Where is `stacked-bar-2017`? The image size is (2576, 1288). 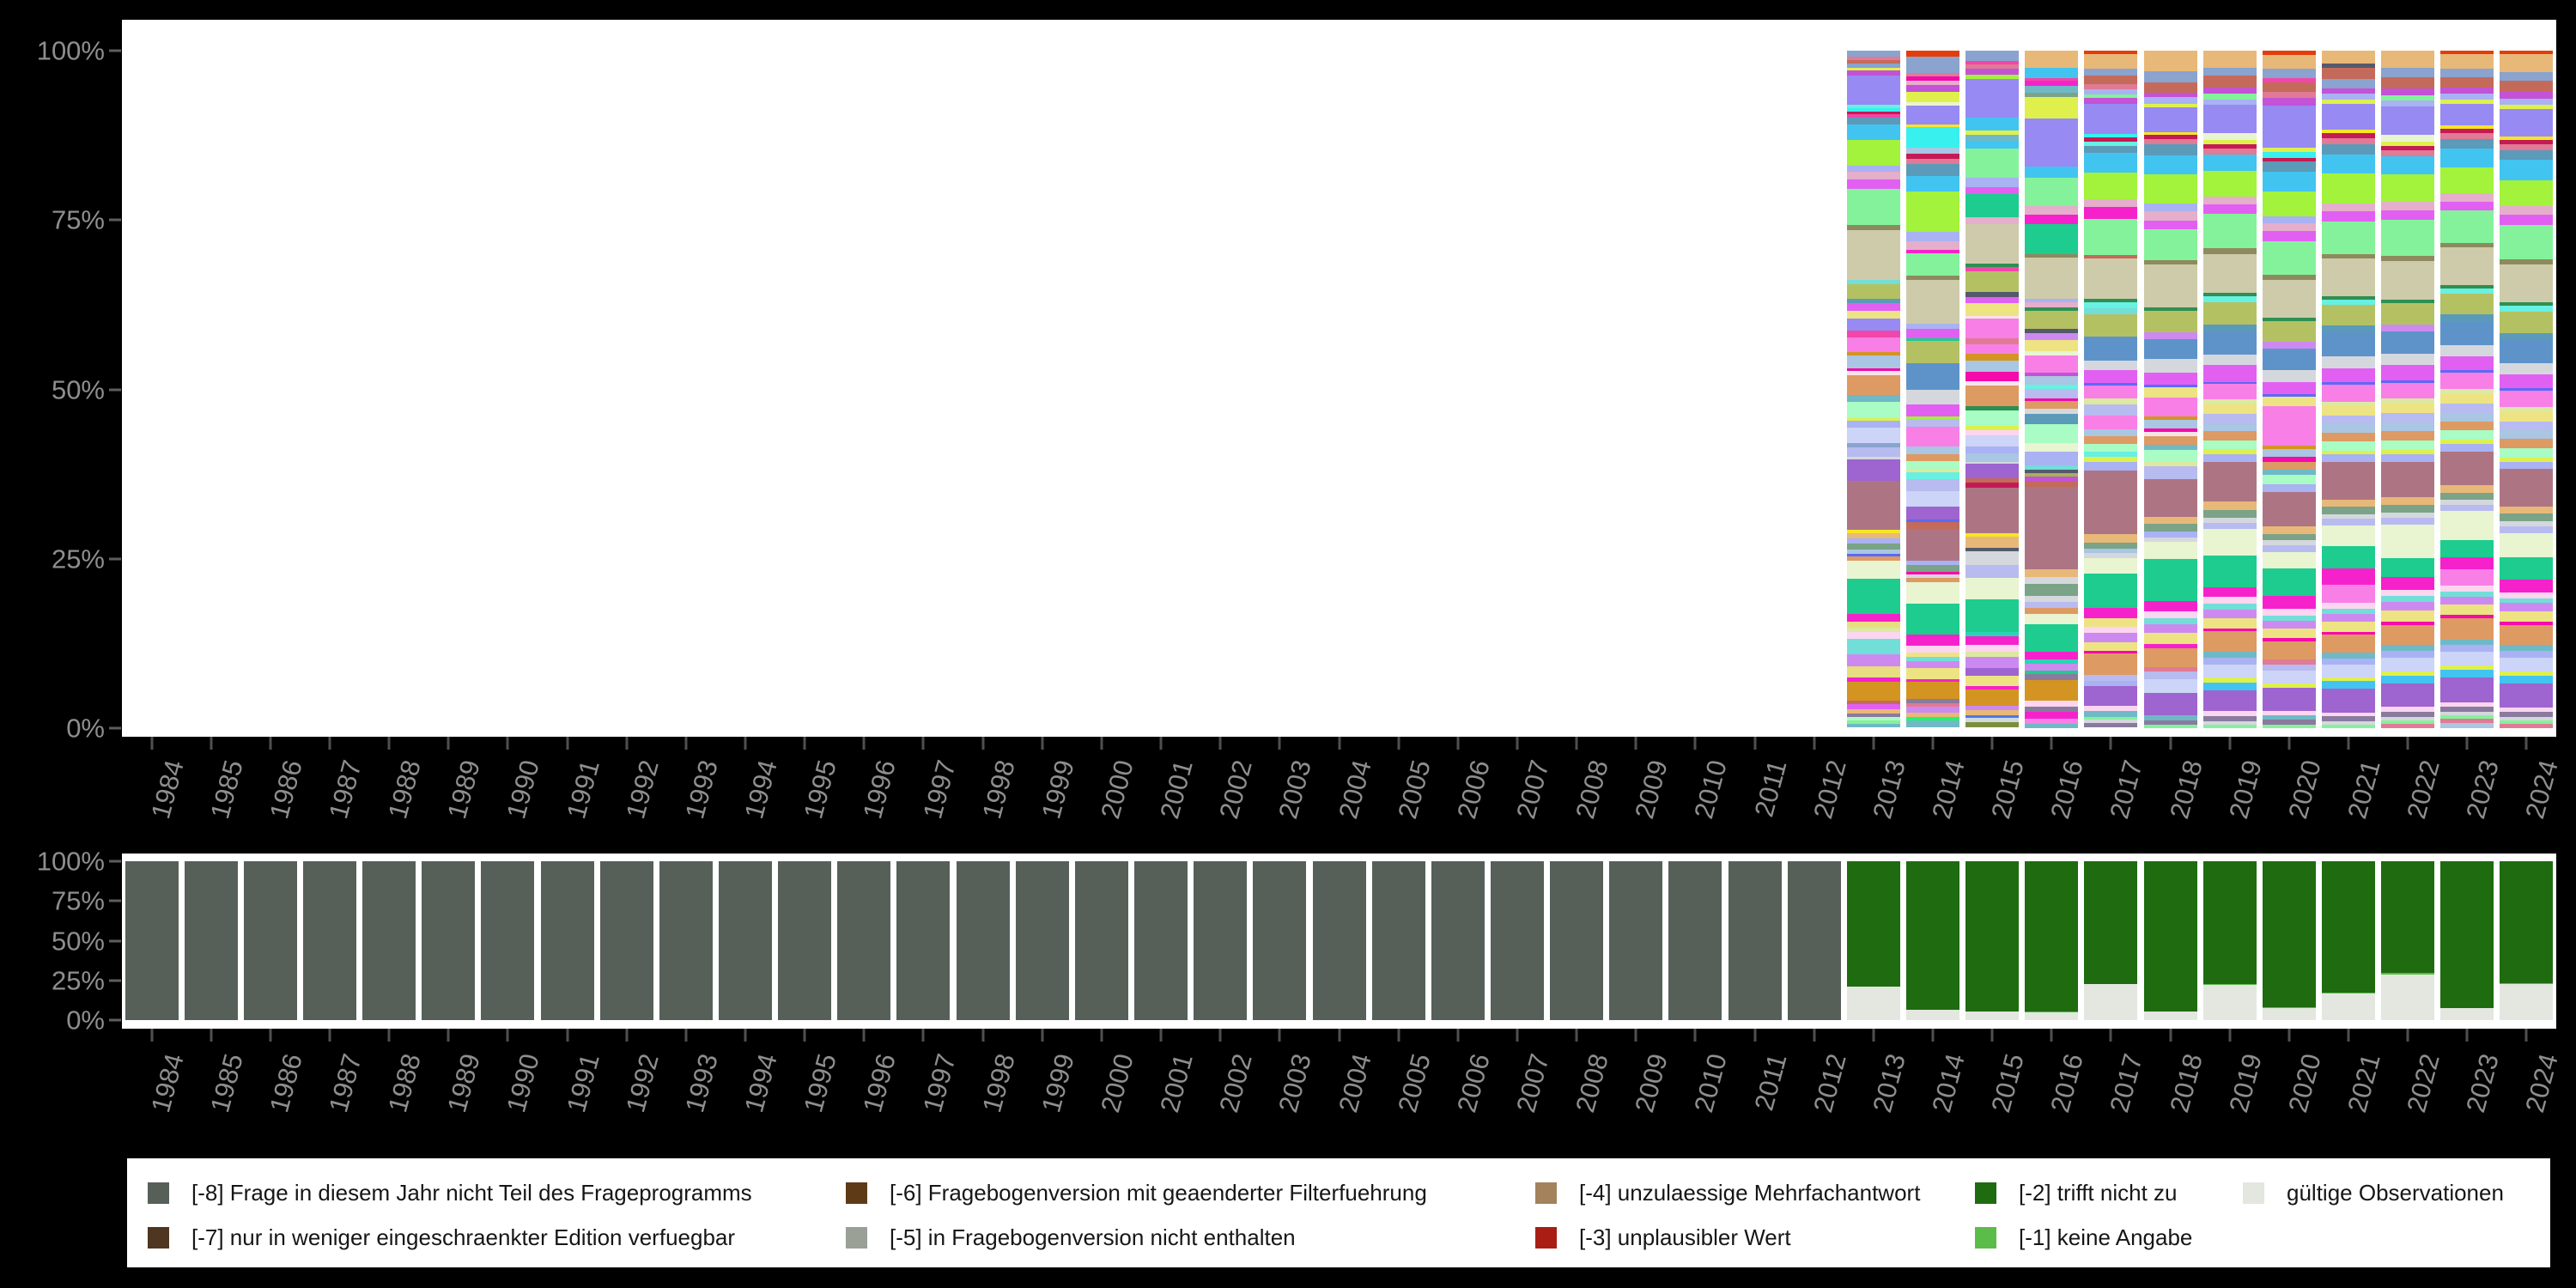
stacked-bar-2017 is located at coordinates (2111, 389).